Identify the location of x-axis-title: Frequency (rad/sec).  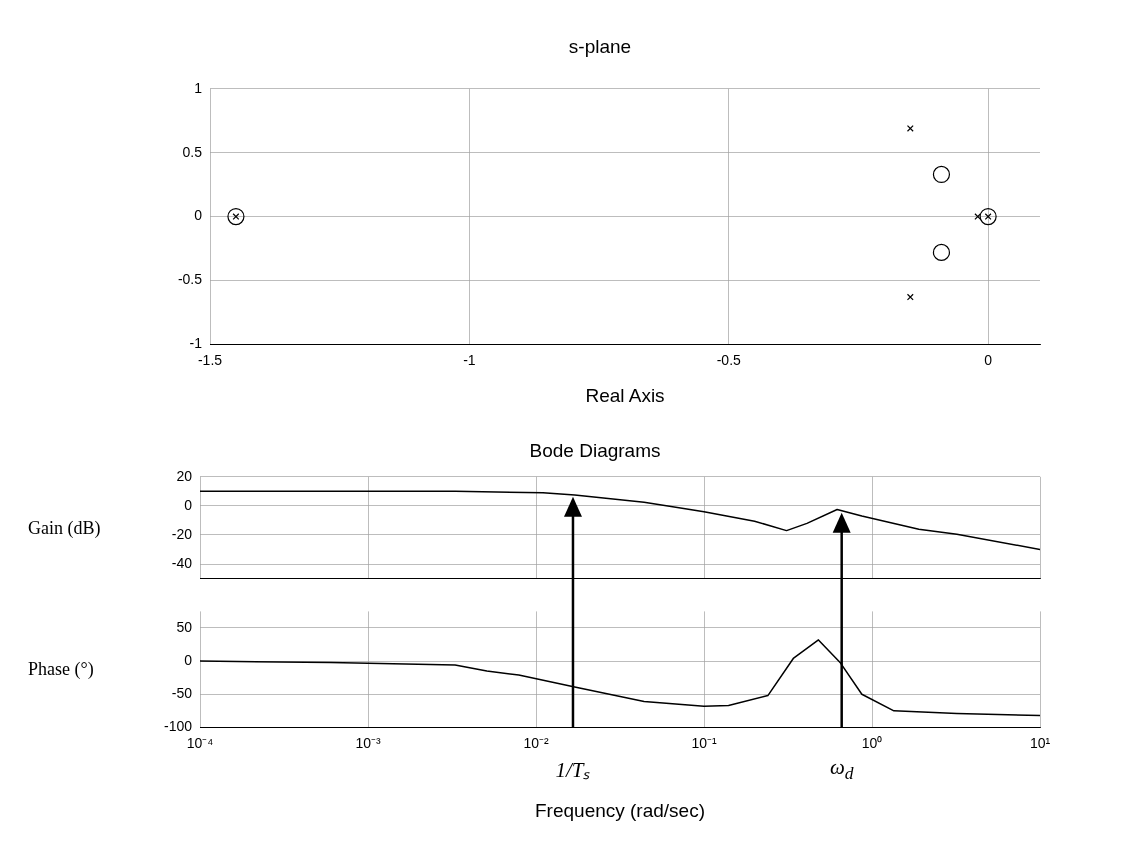
(620, 810).